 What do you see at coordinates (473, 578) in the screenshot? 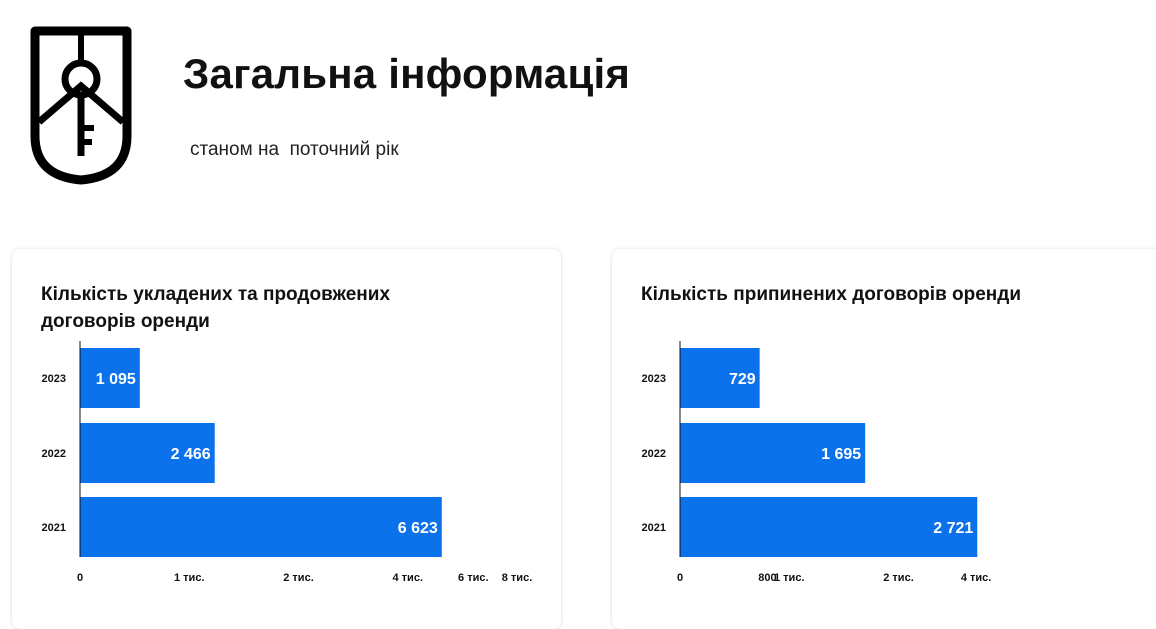
I see `x-tick-label-4: 6 тис.` at bounding box center [473, 578].